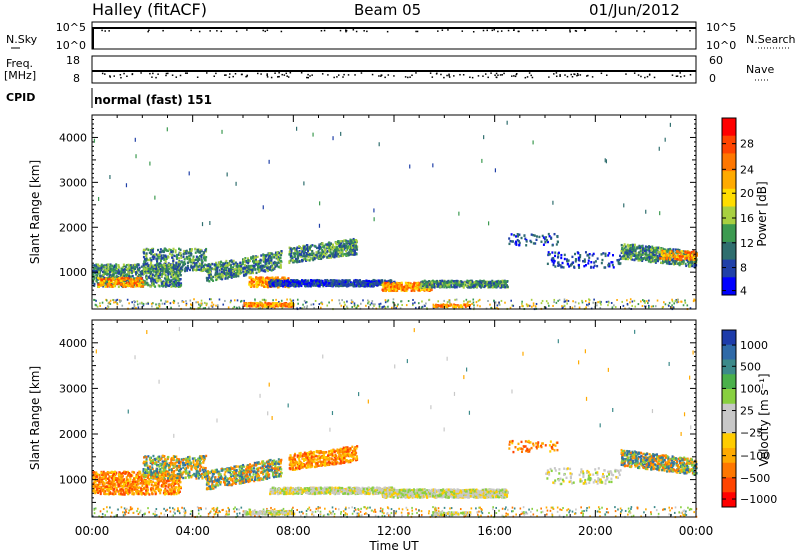 This screenshot has height=558, width=800. Describe the element at coordinates (394, 69) in the screenshot. I see `freq-panel-frame` at that location.